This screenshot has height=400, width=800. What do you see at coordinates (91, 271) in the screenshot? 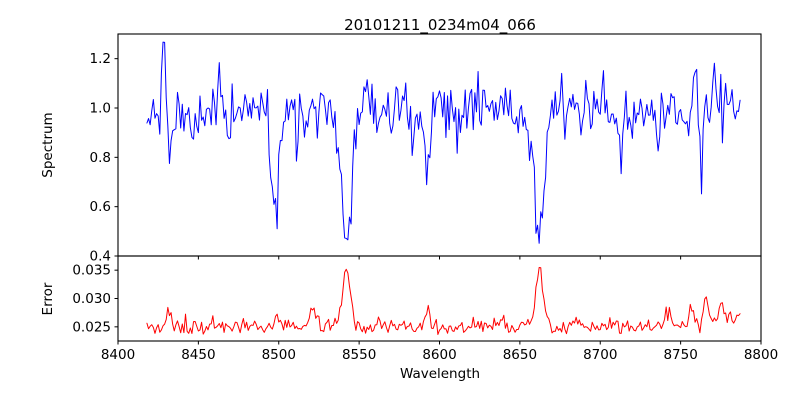
I see `y-tick-label: 0.035` at bounding box center [91, 271].